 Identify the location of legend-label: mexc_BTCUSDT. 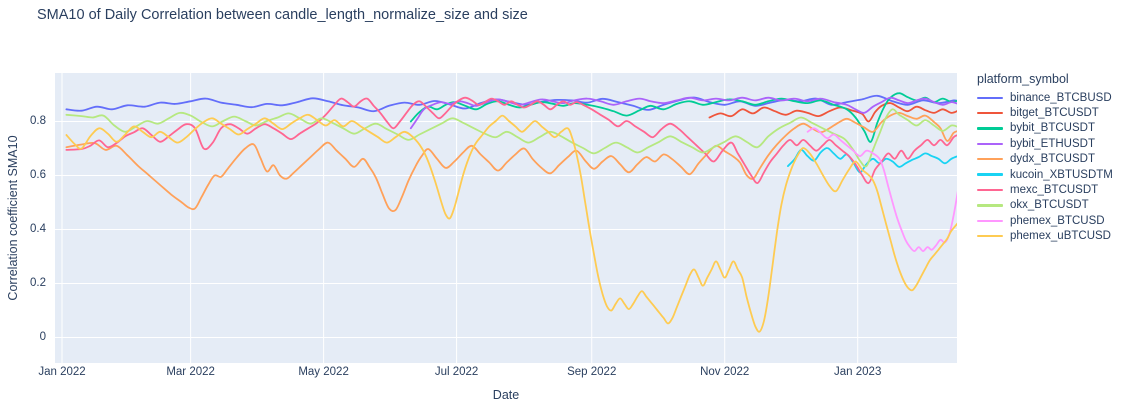
(1054, 190).